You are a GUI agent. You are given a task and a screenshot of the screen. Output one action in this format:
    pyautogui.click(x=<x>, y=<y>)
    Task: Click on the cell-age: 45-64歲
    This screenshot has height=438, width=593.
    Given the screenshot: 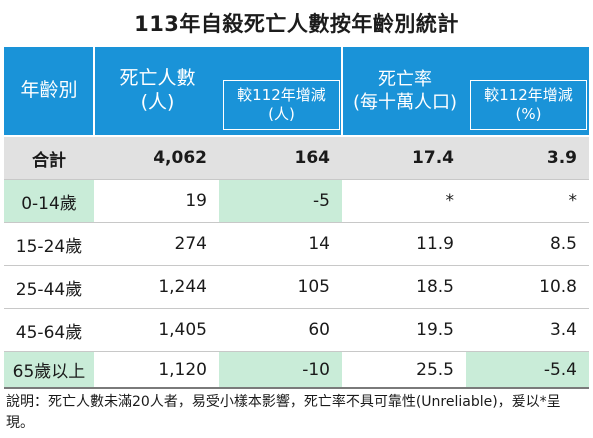 What is the action you would take?
    pyautogui.click(x=49, y=332)
    